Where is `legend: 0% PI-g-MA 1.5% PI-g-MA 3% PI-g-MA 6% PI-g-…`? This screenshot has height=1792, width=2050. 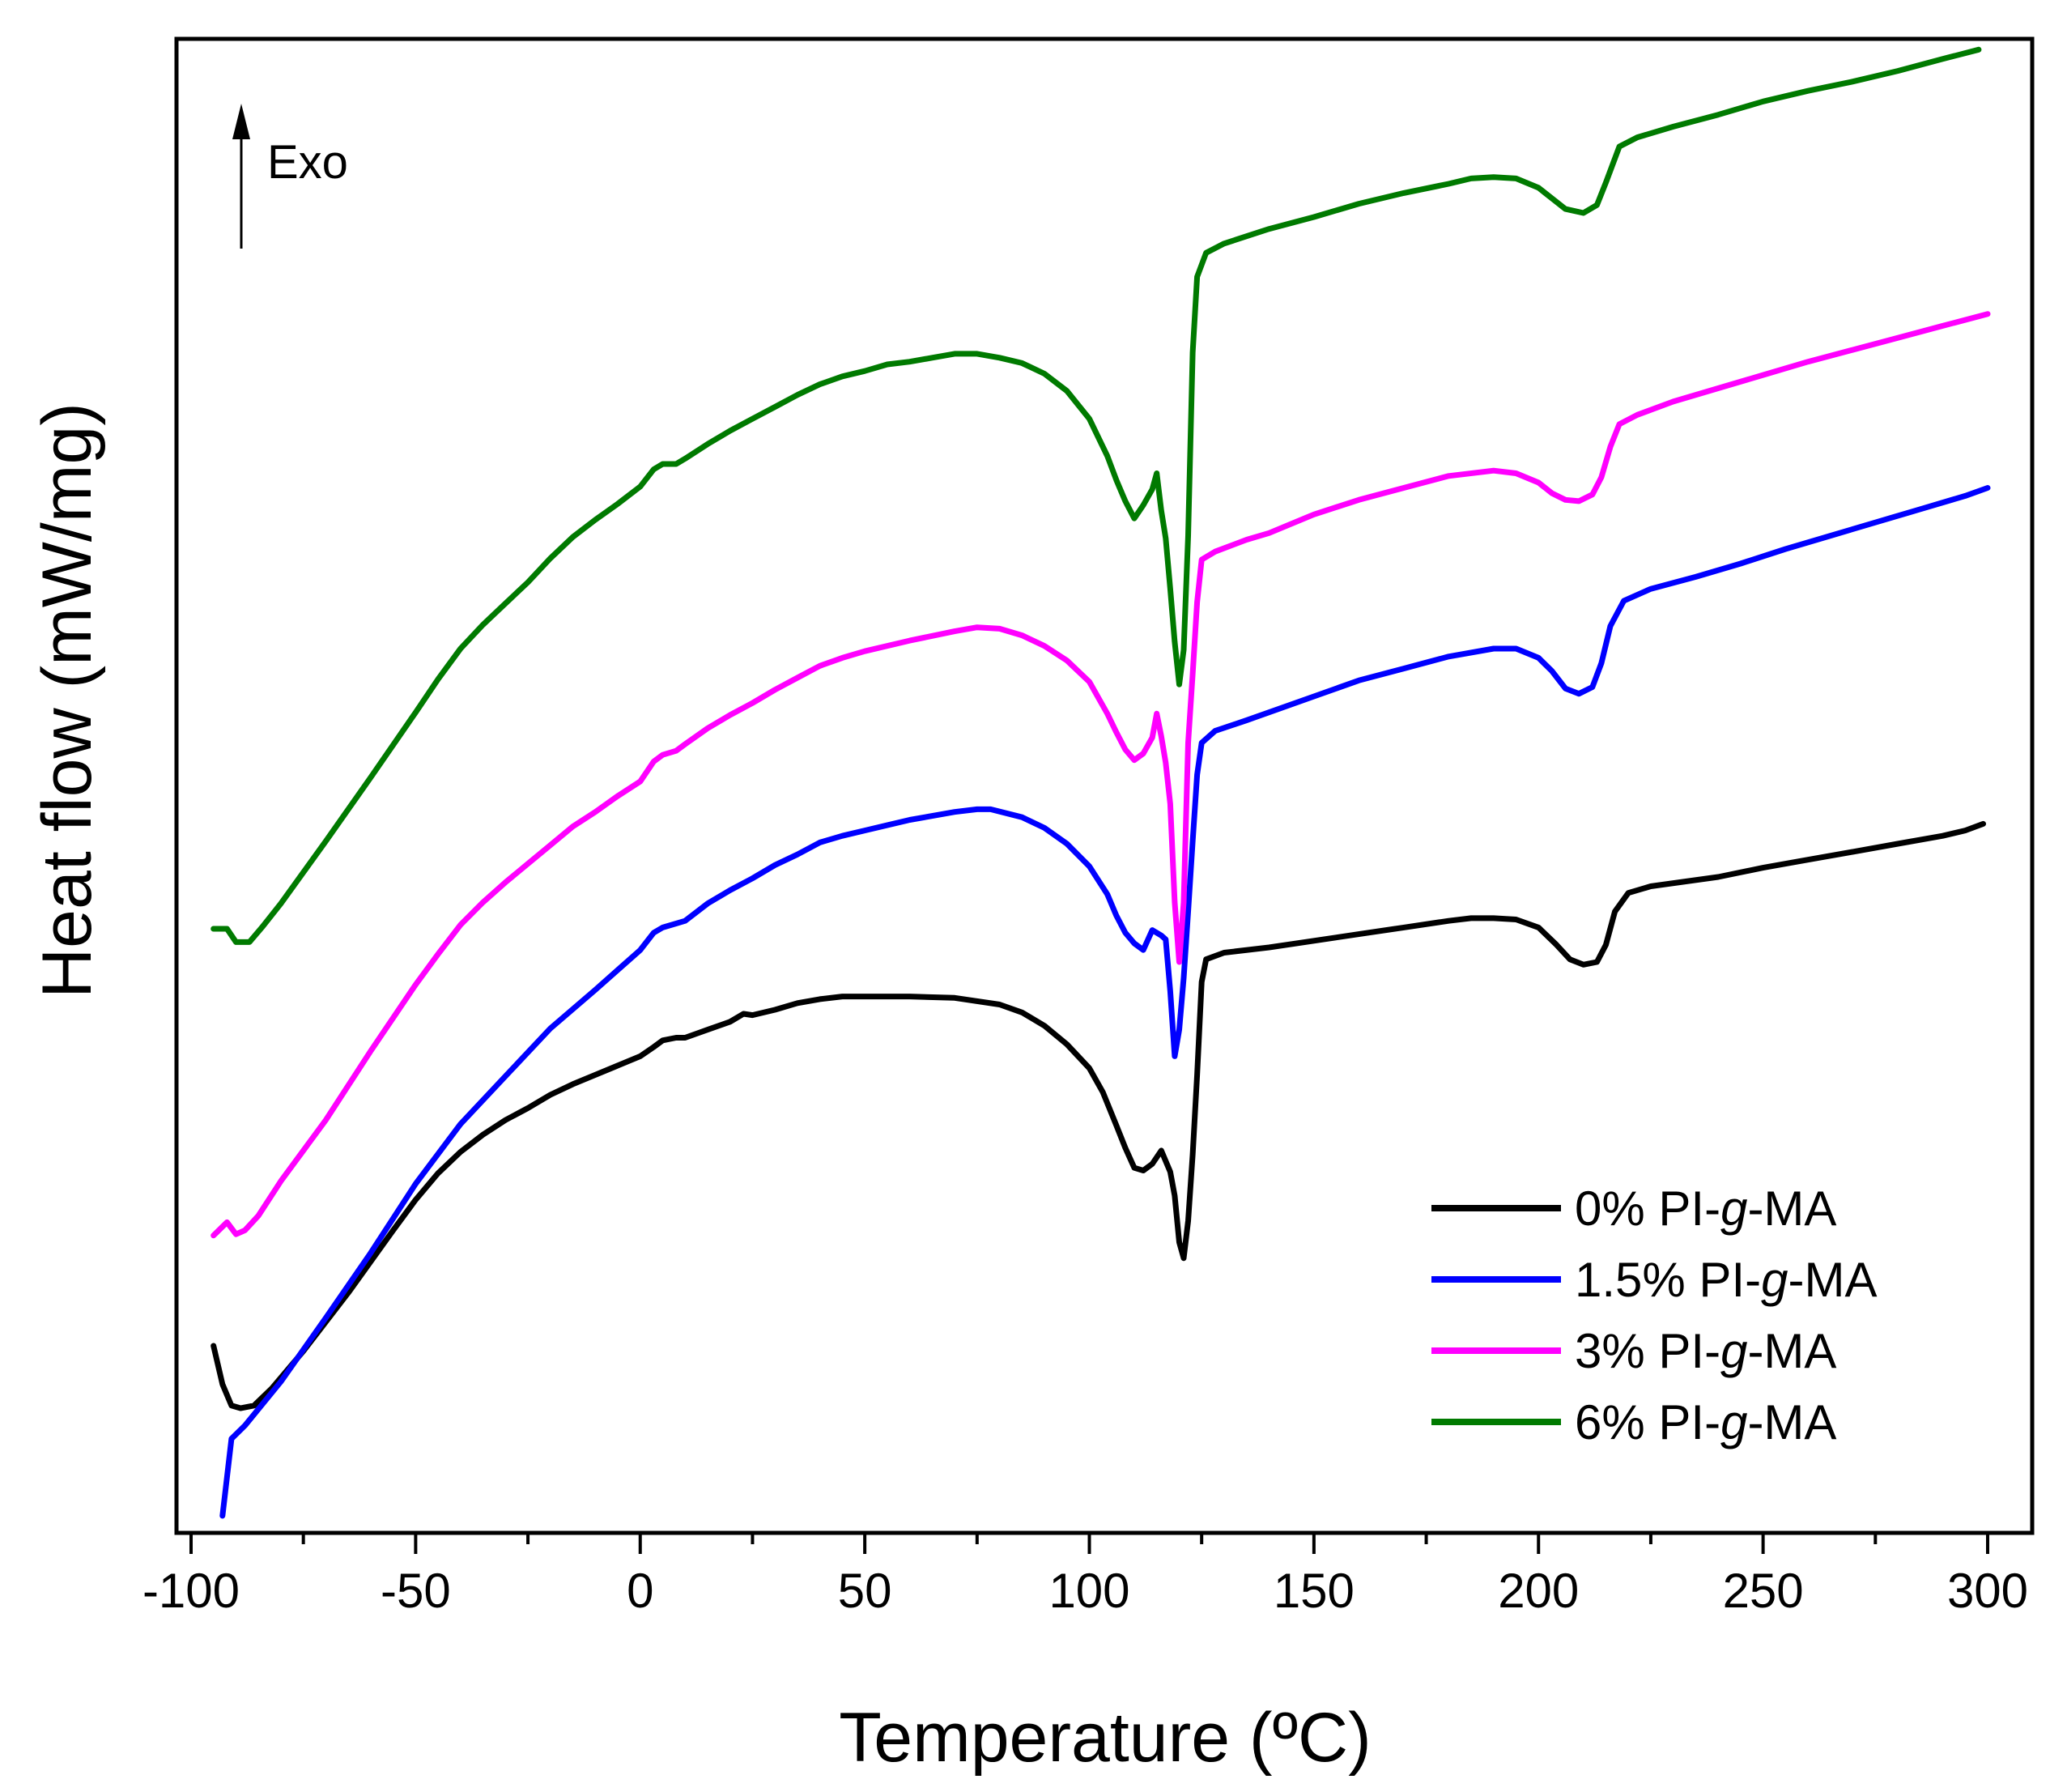
legend: 0% PI-g-MA 1.5% PI-g-MA 3% PI-g-MA 6% PI-g-… is located at coordinates (1654, 1315).